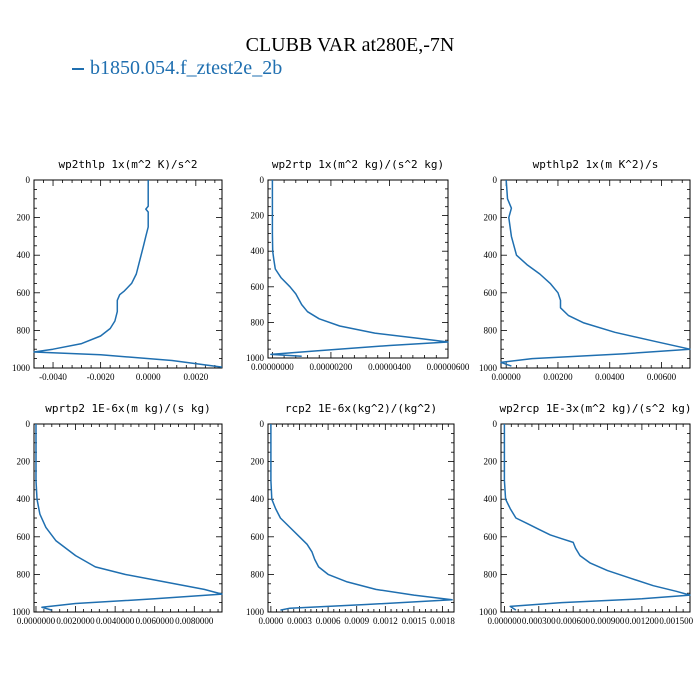 This screenshot has width=700, height=700. Describe the element at coordinates (507, 377) in the screenshot. I see `x-tick-label: 0.00000` at that location.